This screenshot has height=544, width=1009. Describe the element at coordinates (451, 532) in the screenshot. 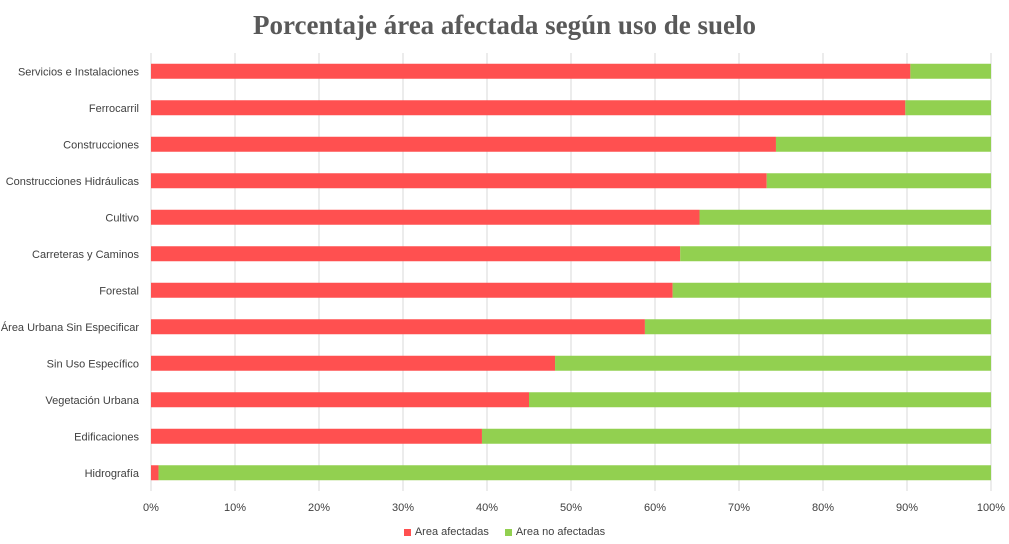

I see `legend-label-afectadas: Area afectadas` at that location.